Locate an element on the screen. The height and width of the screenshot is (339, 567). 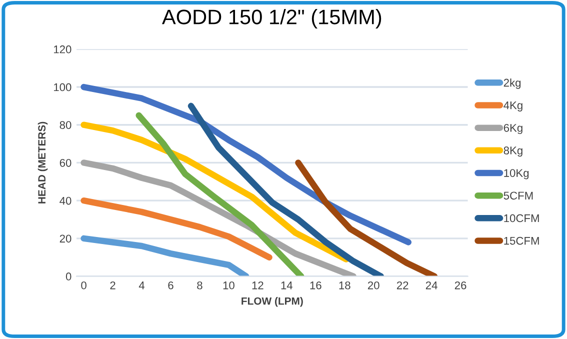
x-tick-label: 8 is located at coordinates (199, 285).